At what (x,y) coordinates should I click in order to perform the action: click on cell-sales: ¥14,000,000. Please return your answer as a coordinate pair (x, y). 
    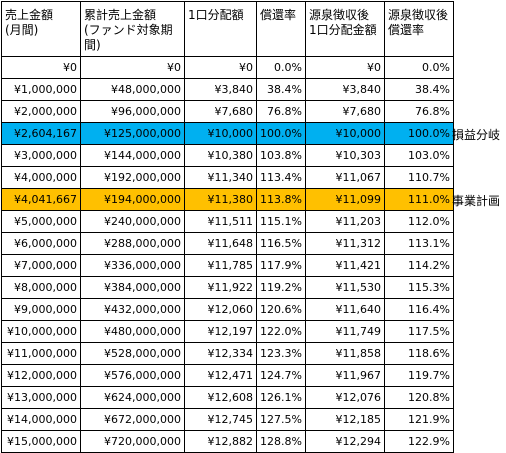
    Looking at the image, I should click on (41, 419).